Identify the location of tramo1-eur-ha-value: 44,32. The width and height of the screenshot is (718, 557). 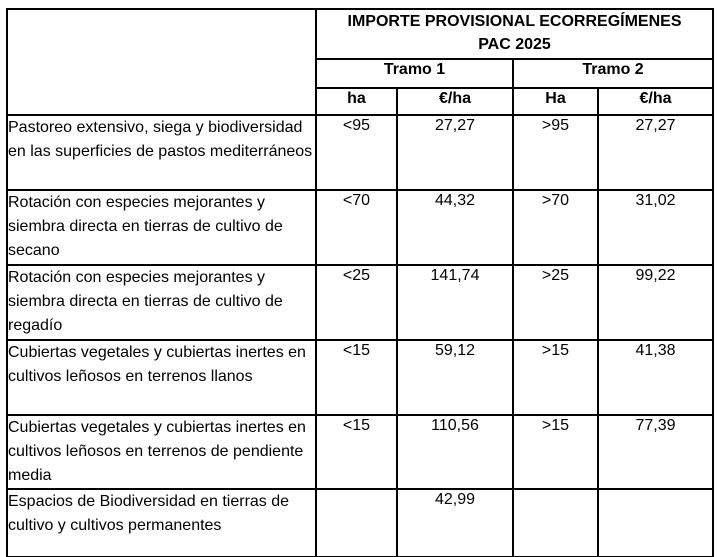
(455, 227).